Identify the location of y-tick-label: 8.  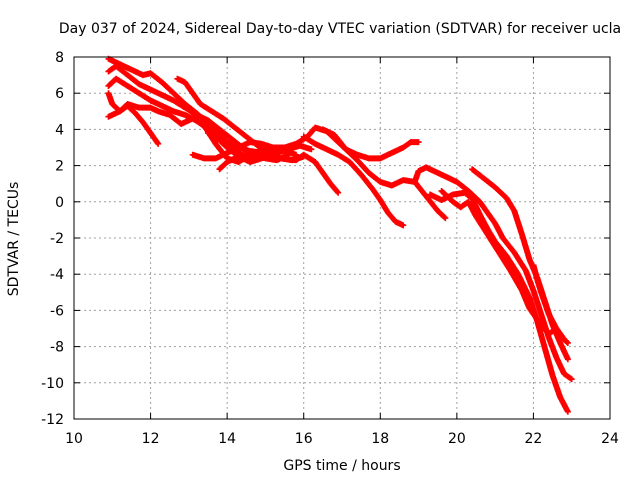
(59, 58).